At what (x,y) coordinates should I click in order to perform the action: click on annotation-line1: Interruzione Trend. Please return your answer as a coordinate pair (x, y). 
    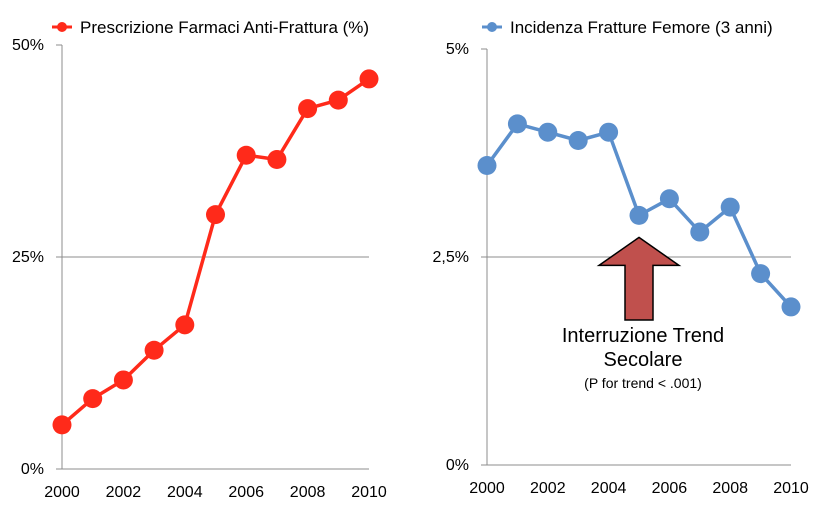
    Looking at the image, I should click on (643, 336).